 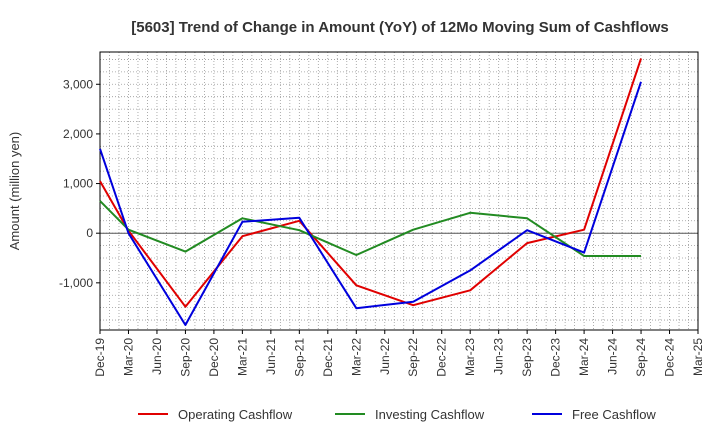 I want to click on x-tick-label: Jun-23, so click(x=499, y=356).